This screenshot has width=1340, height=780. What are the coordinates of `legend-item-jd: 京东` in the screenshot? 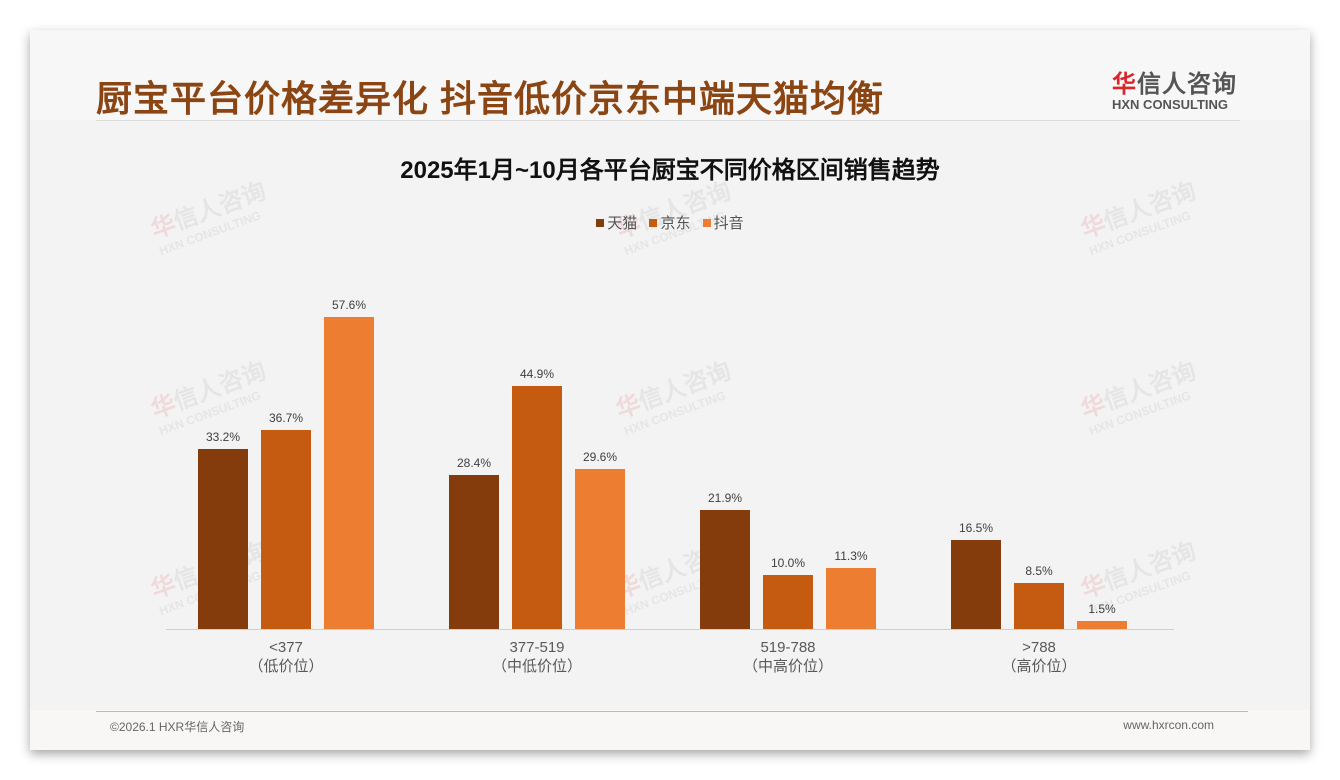 It's located at (670, 222).